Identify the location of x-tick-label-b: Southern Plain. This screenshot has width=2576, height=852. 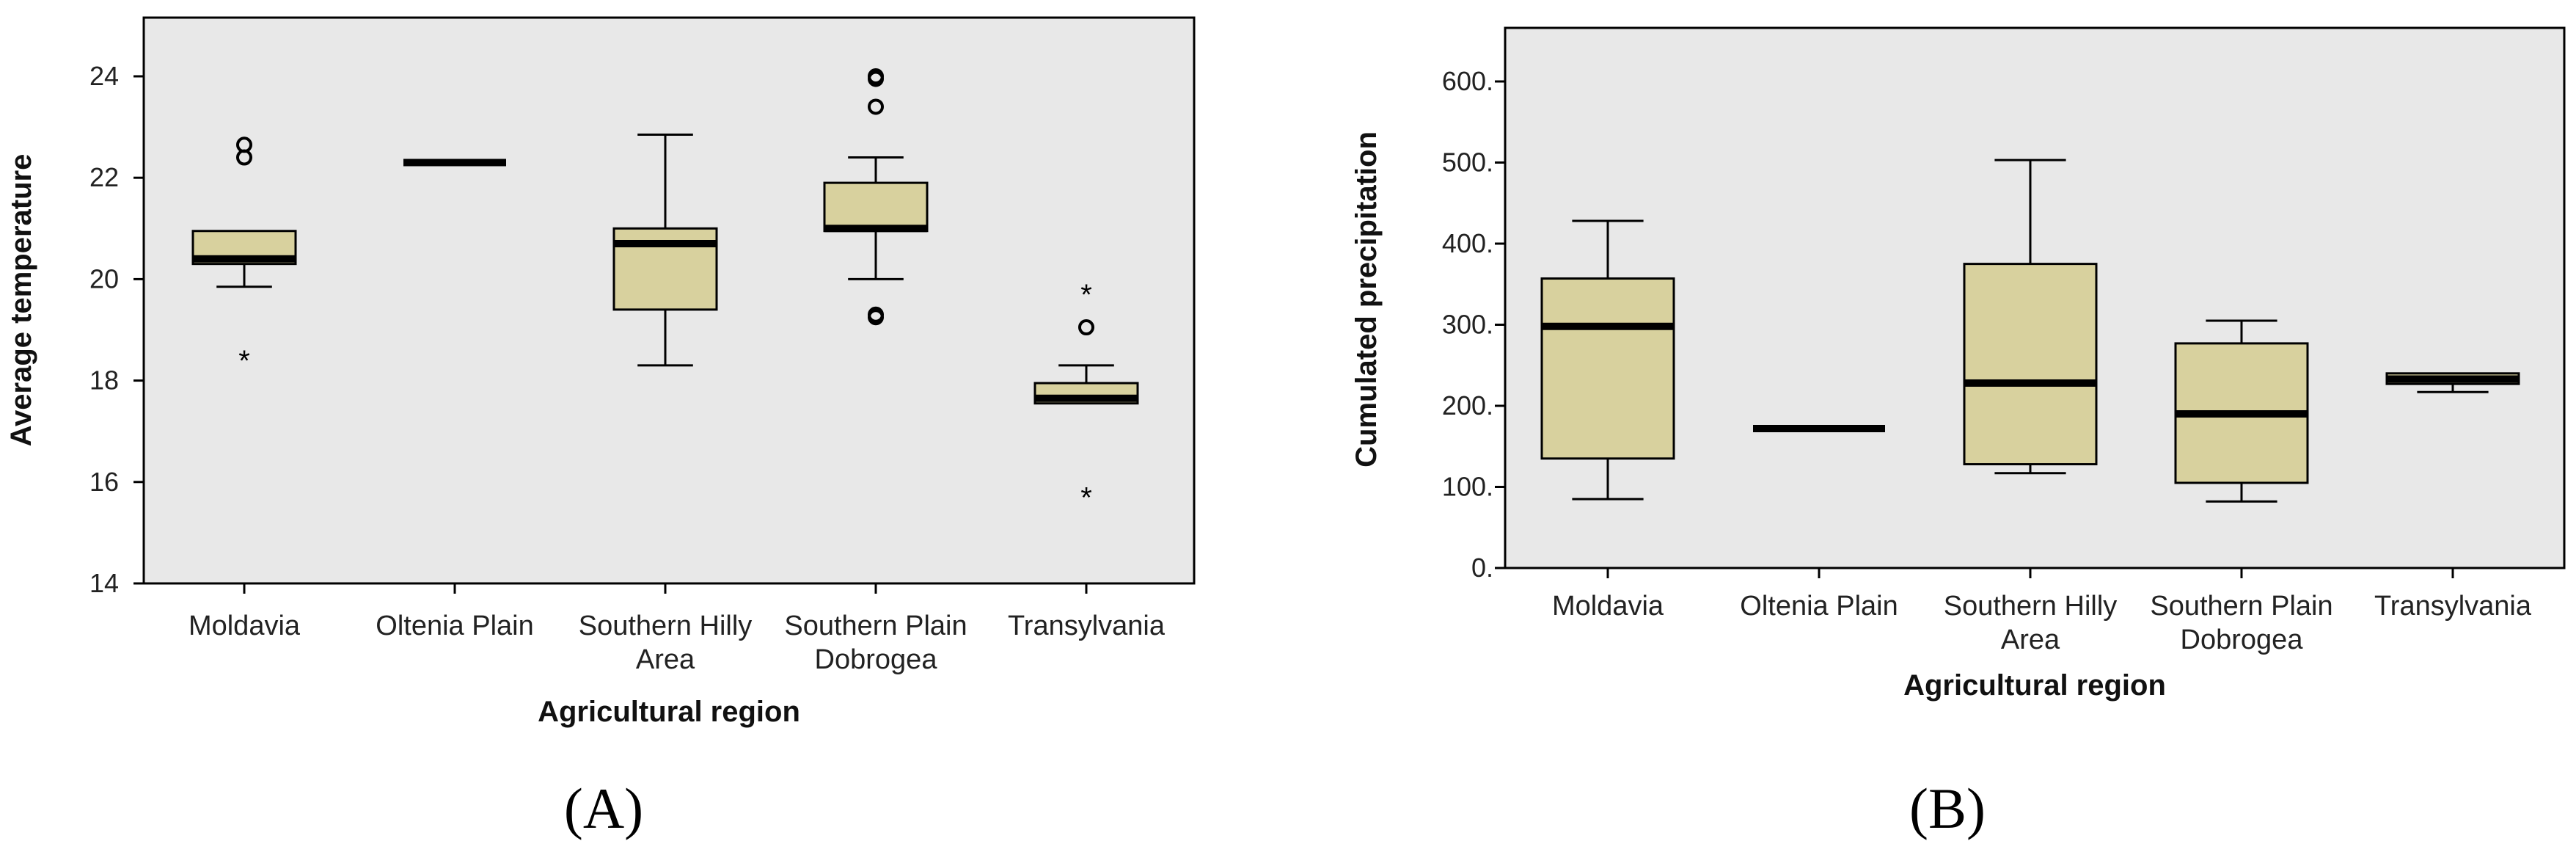
(2241, 606).